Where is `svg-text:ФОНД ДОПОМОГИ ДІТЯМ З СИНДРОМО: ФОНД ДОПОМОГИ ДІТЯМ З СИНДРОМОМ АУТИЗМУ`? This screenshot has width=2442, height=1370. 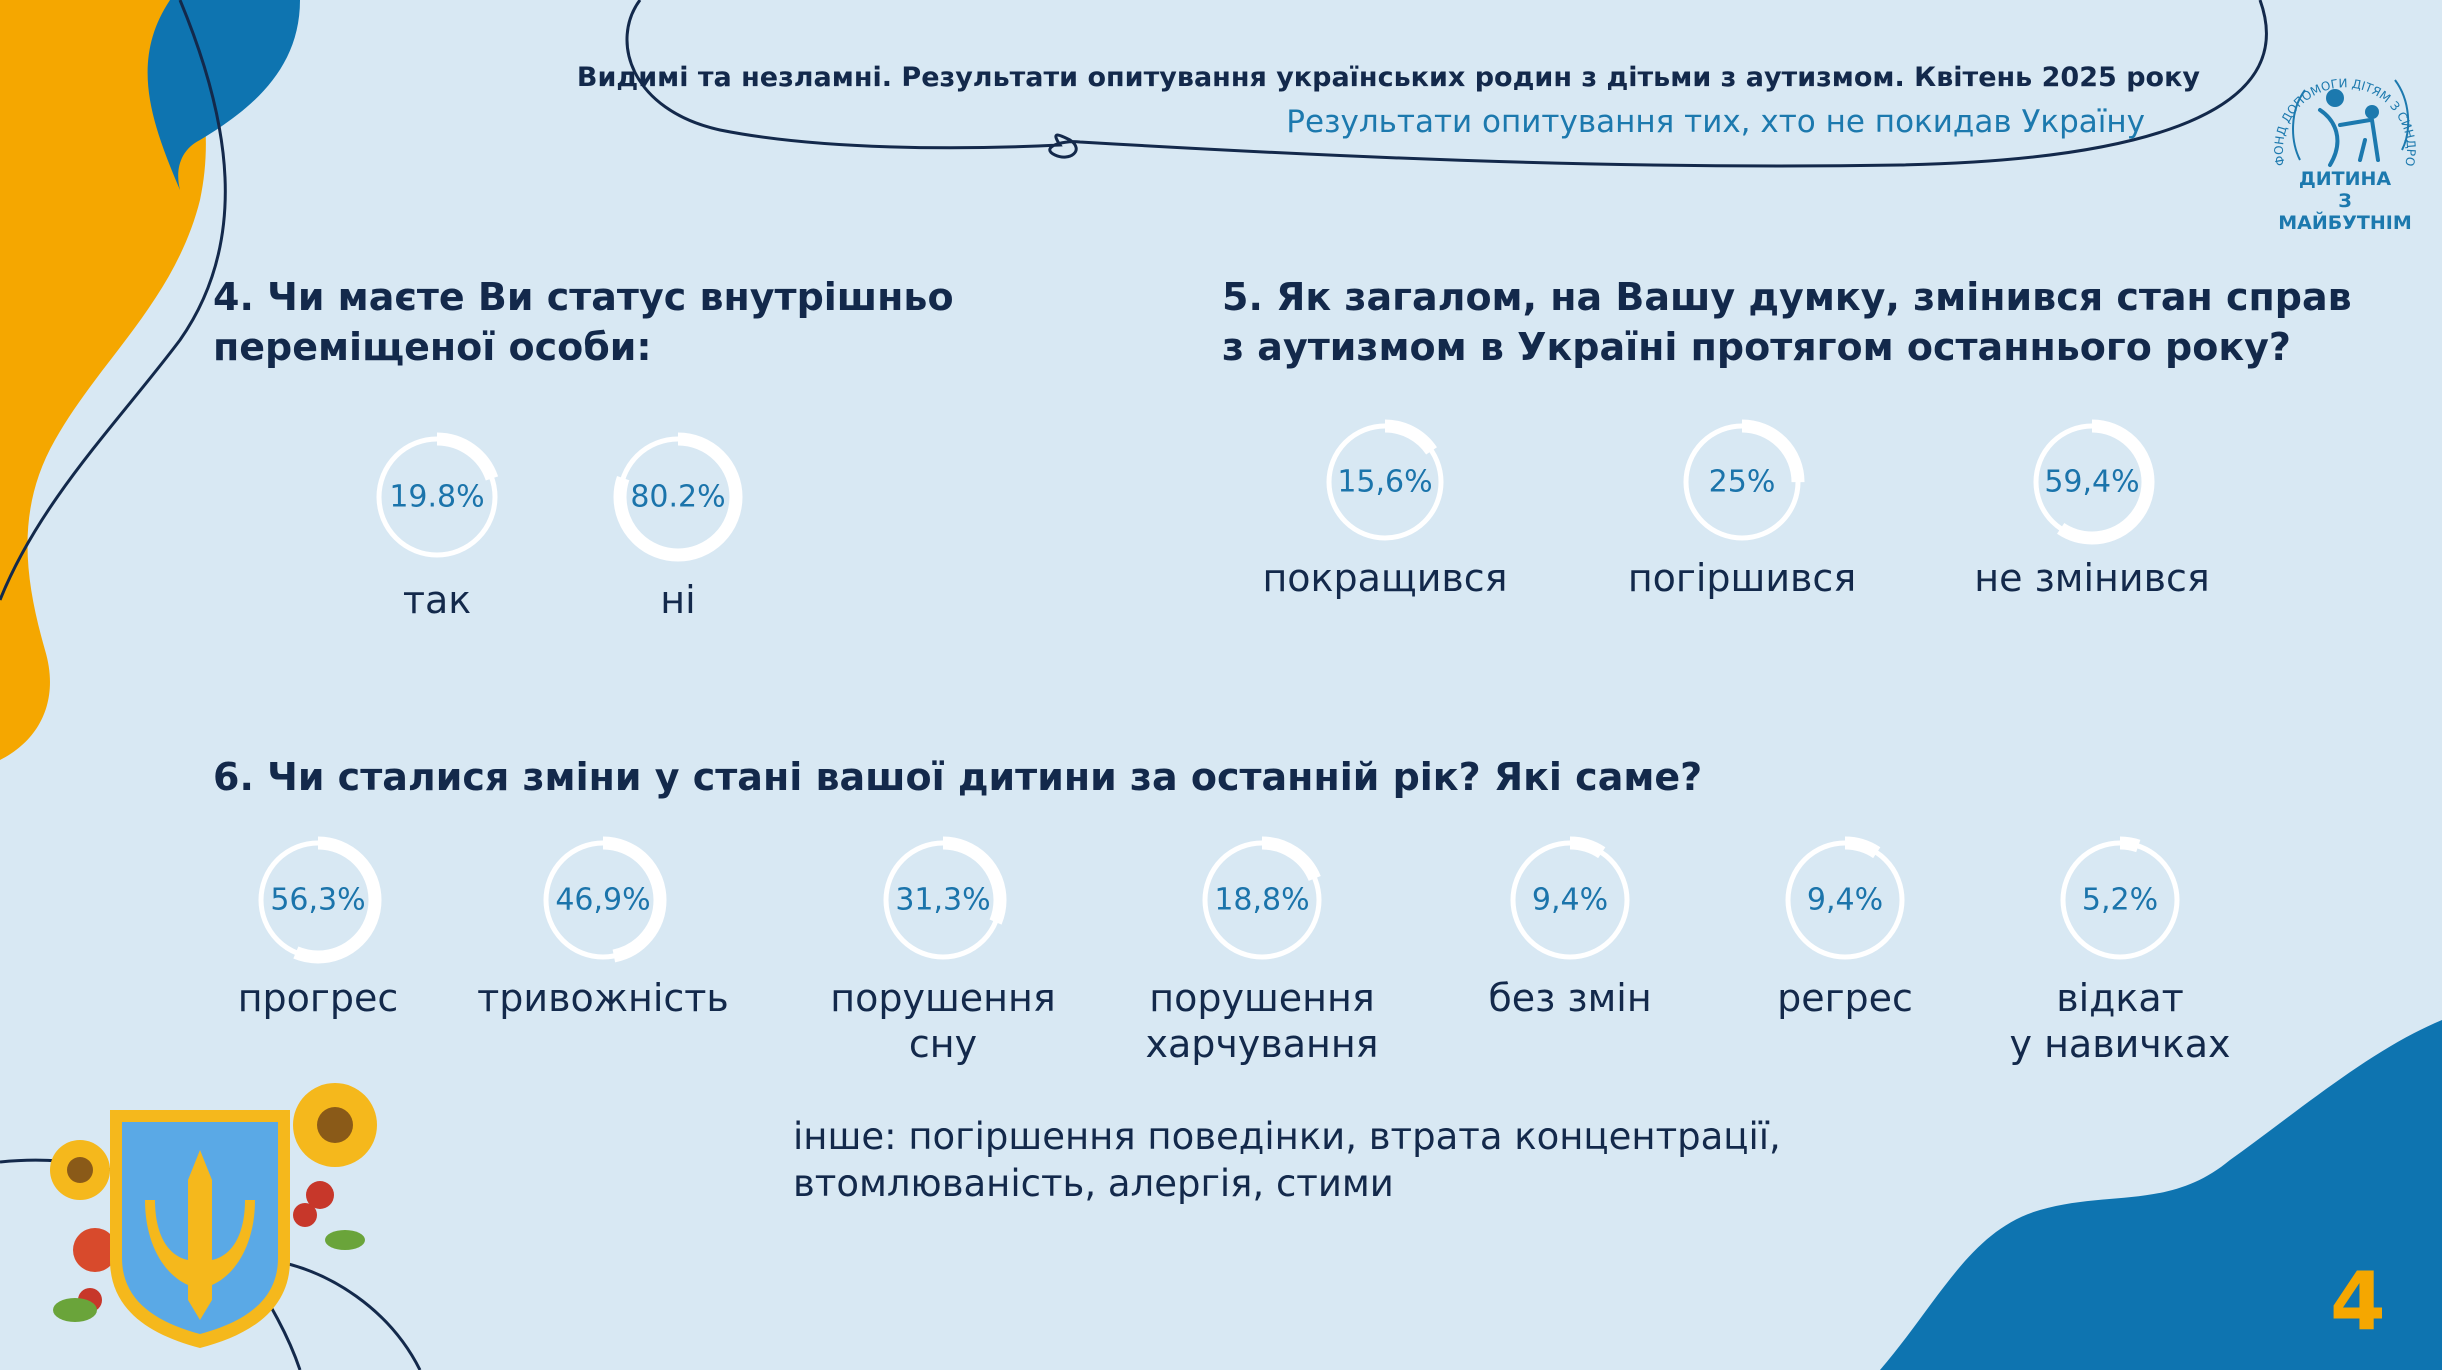
svg-text:ФОНД ДОПОМОГИ ДІТЯМ З СИНДРОМО: ФОНД ДОПОМОГИ ДІТЯМ З СИНДРОМОМ АУТИЗМУ is located at coordinates (2341, 106).